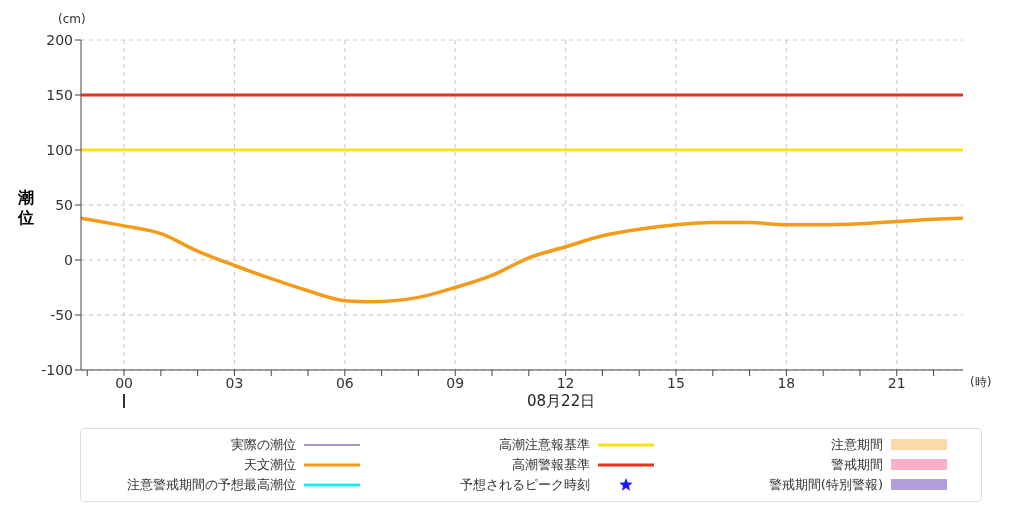  Describe the element at coordinates (550, 465) in the screenshot. I see `legend-label: 高潮警報基準` at that location.